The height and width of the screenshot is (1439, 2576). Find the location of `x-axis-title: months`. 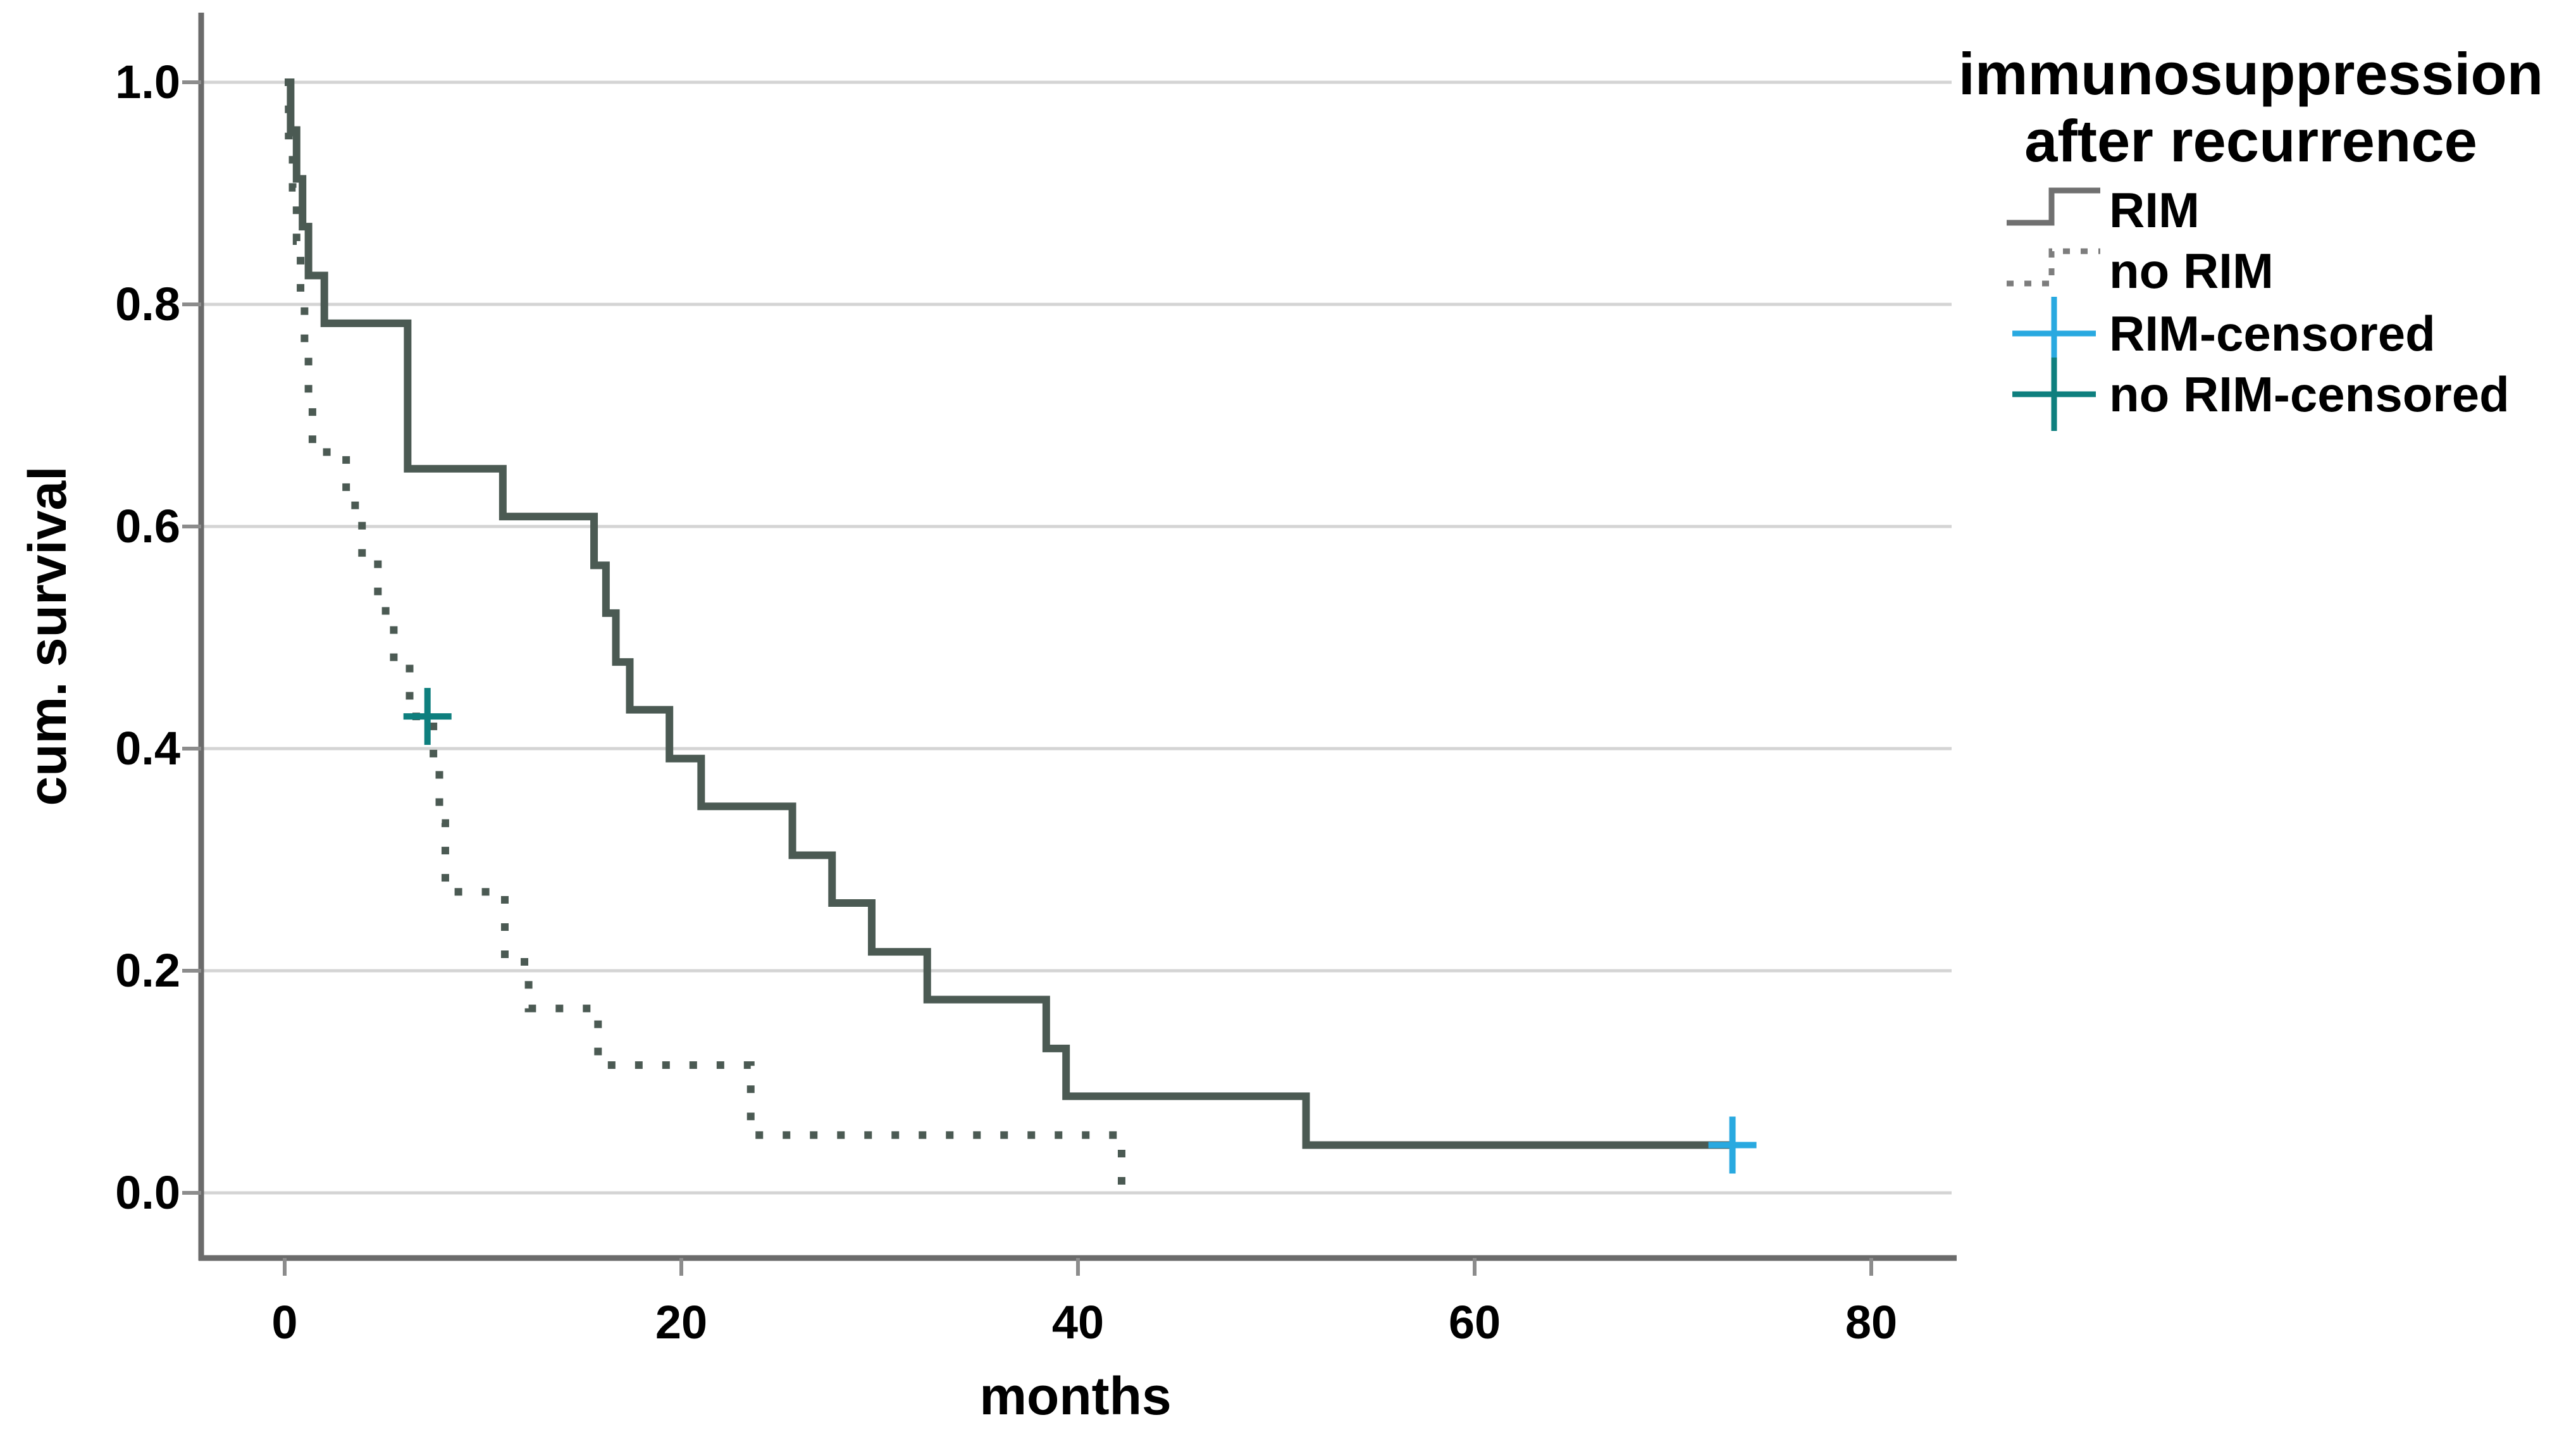

x-axis-title: months is located at coordinates (1075, 1396).